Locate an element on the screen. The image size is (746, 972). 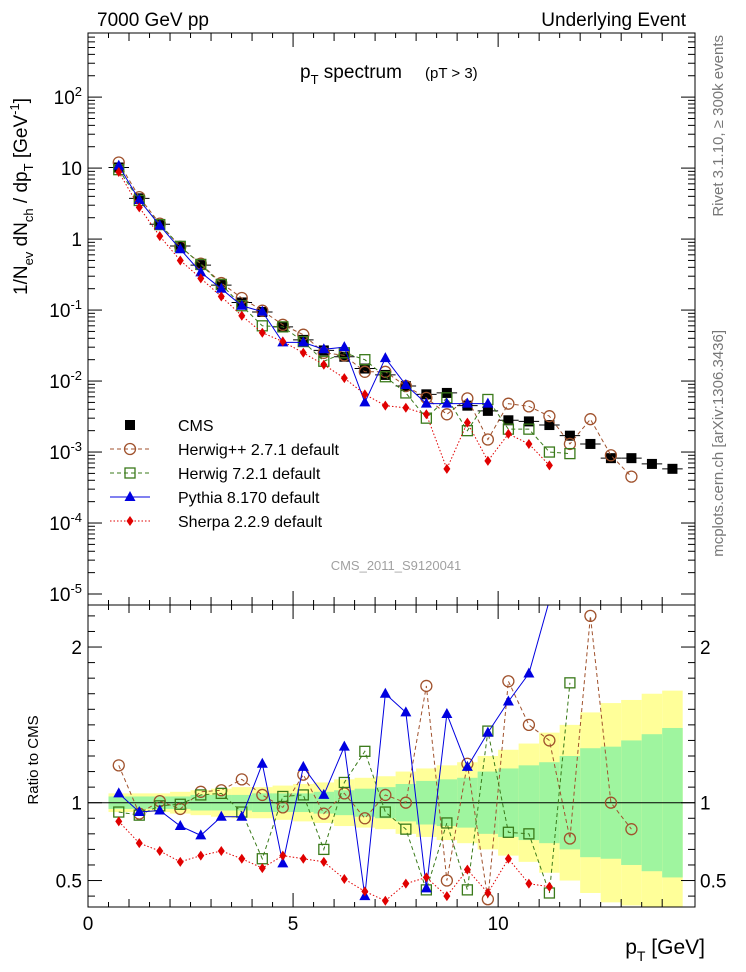
series-pythia-8-170-default is located at coordinates (303, 283).